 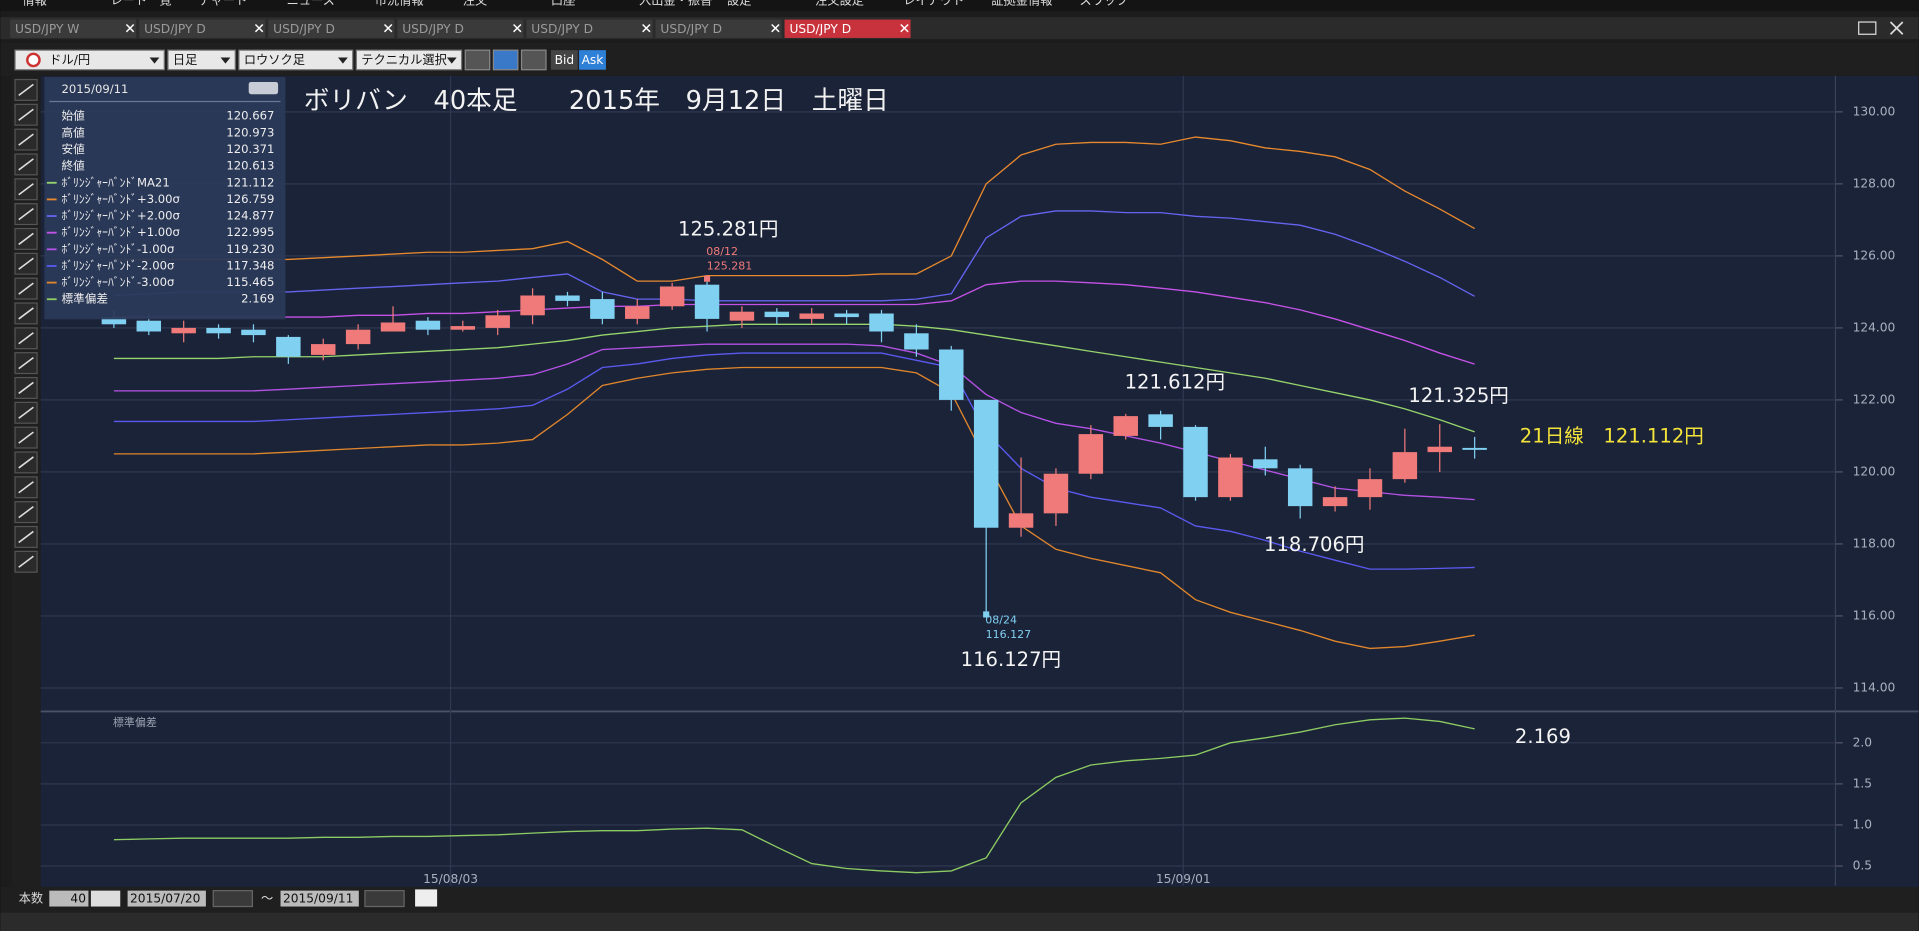 I want to click on count-value: 40, so click(x=78, y=899).